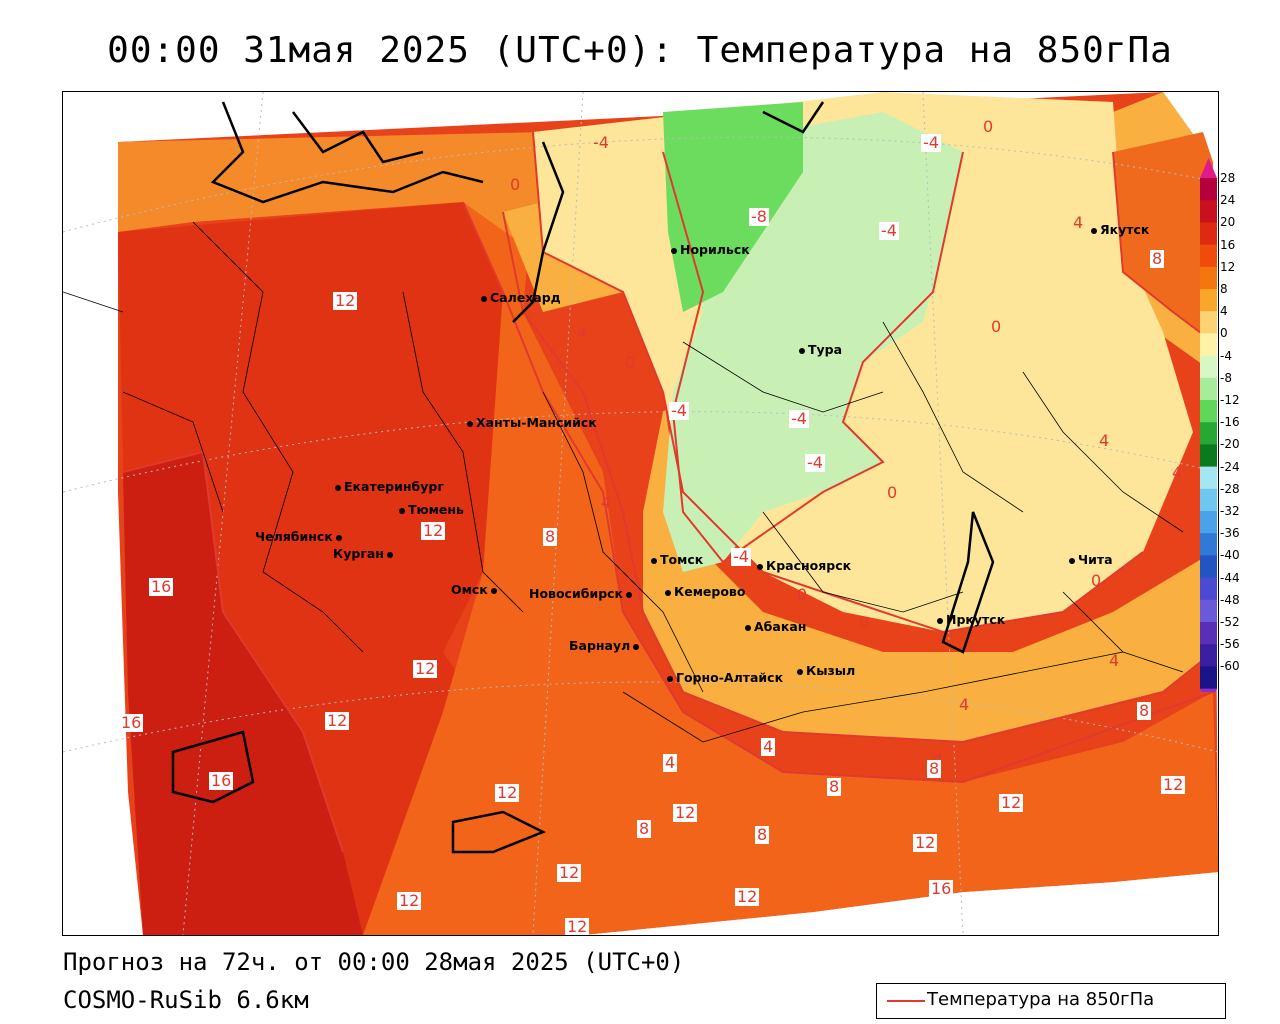 The image size is (1280, 1024). I want to click on colorbar-tick-label: 12, so click(1228, 266).